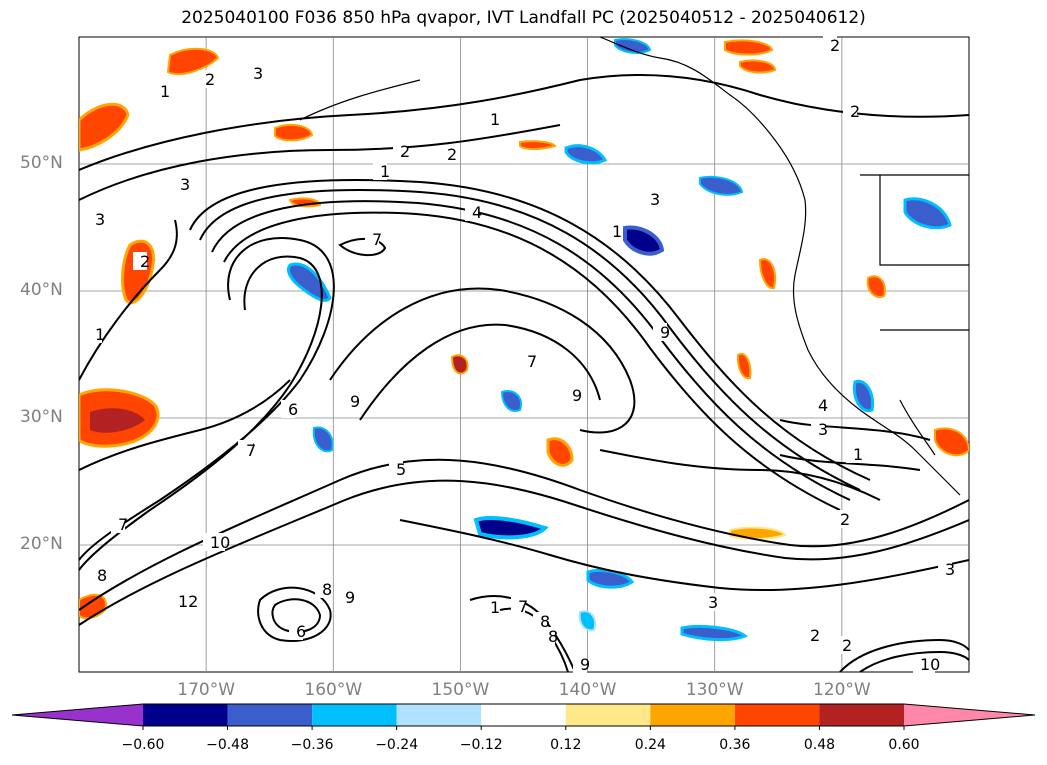  I want to click on colorbar-tick-label: −0.48, so click(227, 745).